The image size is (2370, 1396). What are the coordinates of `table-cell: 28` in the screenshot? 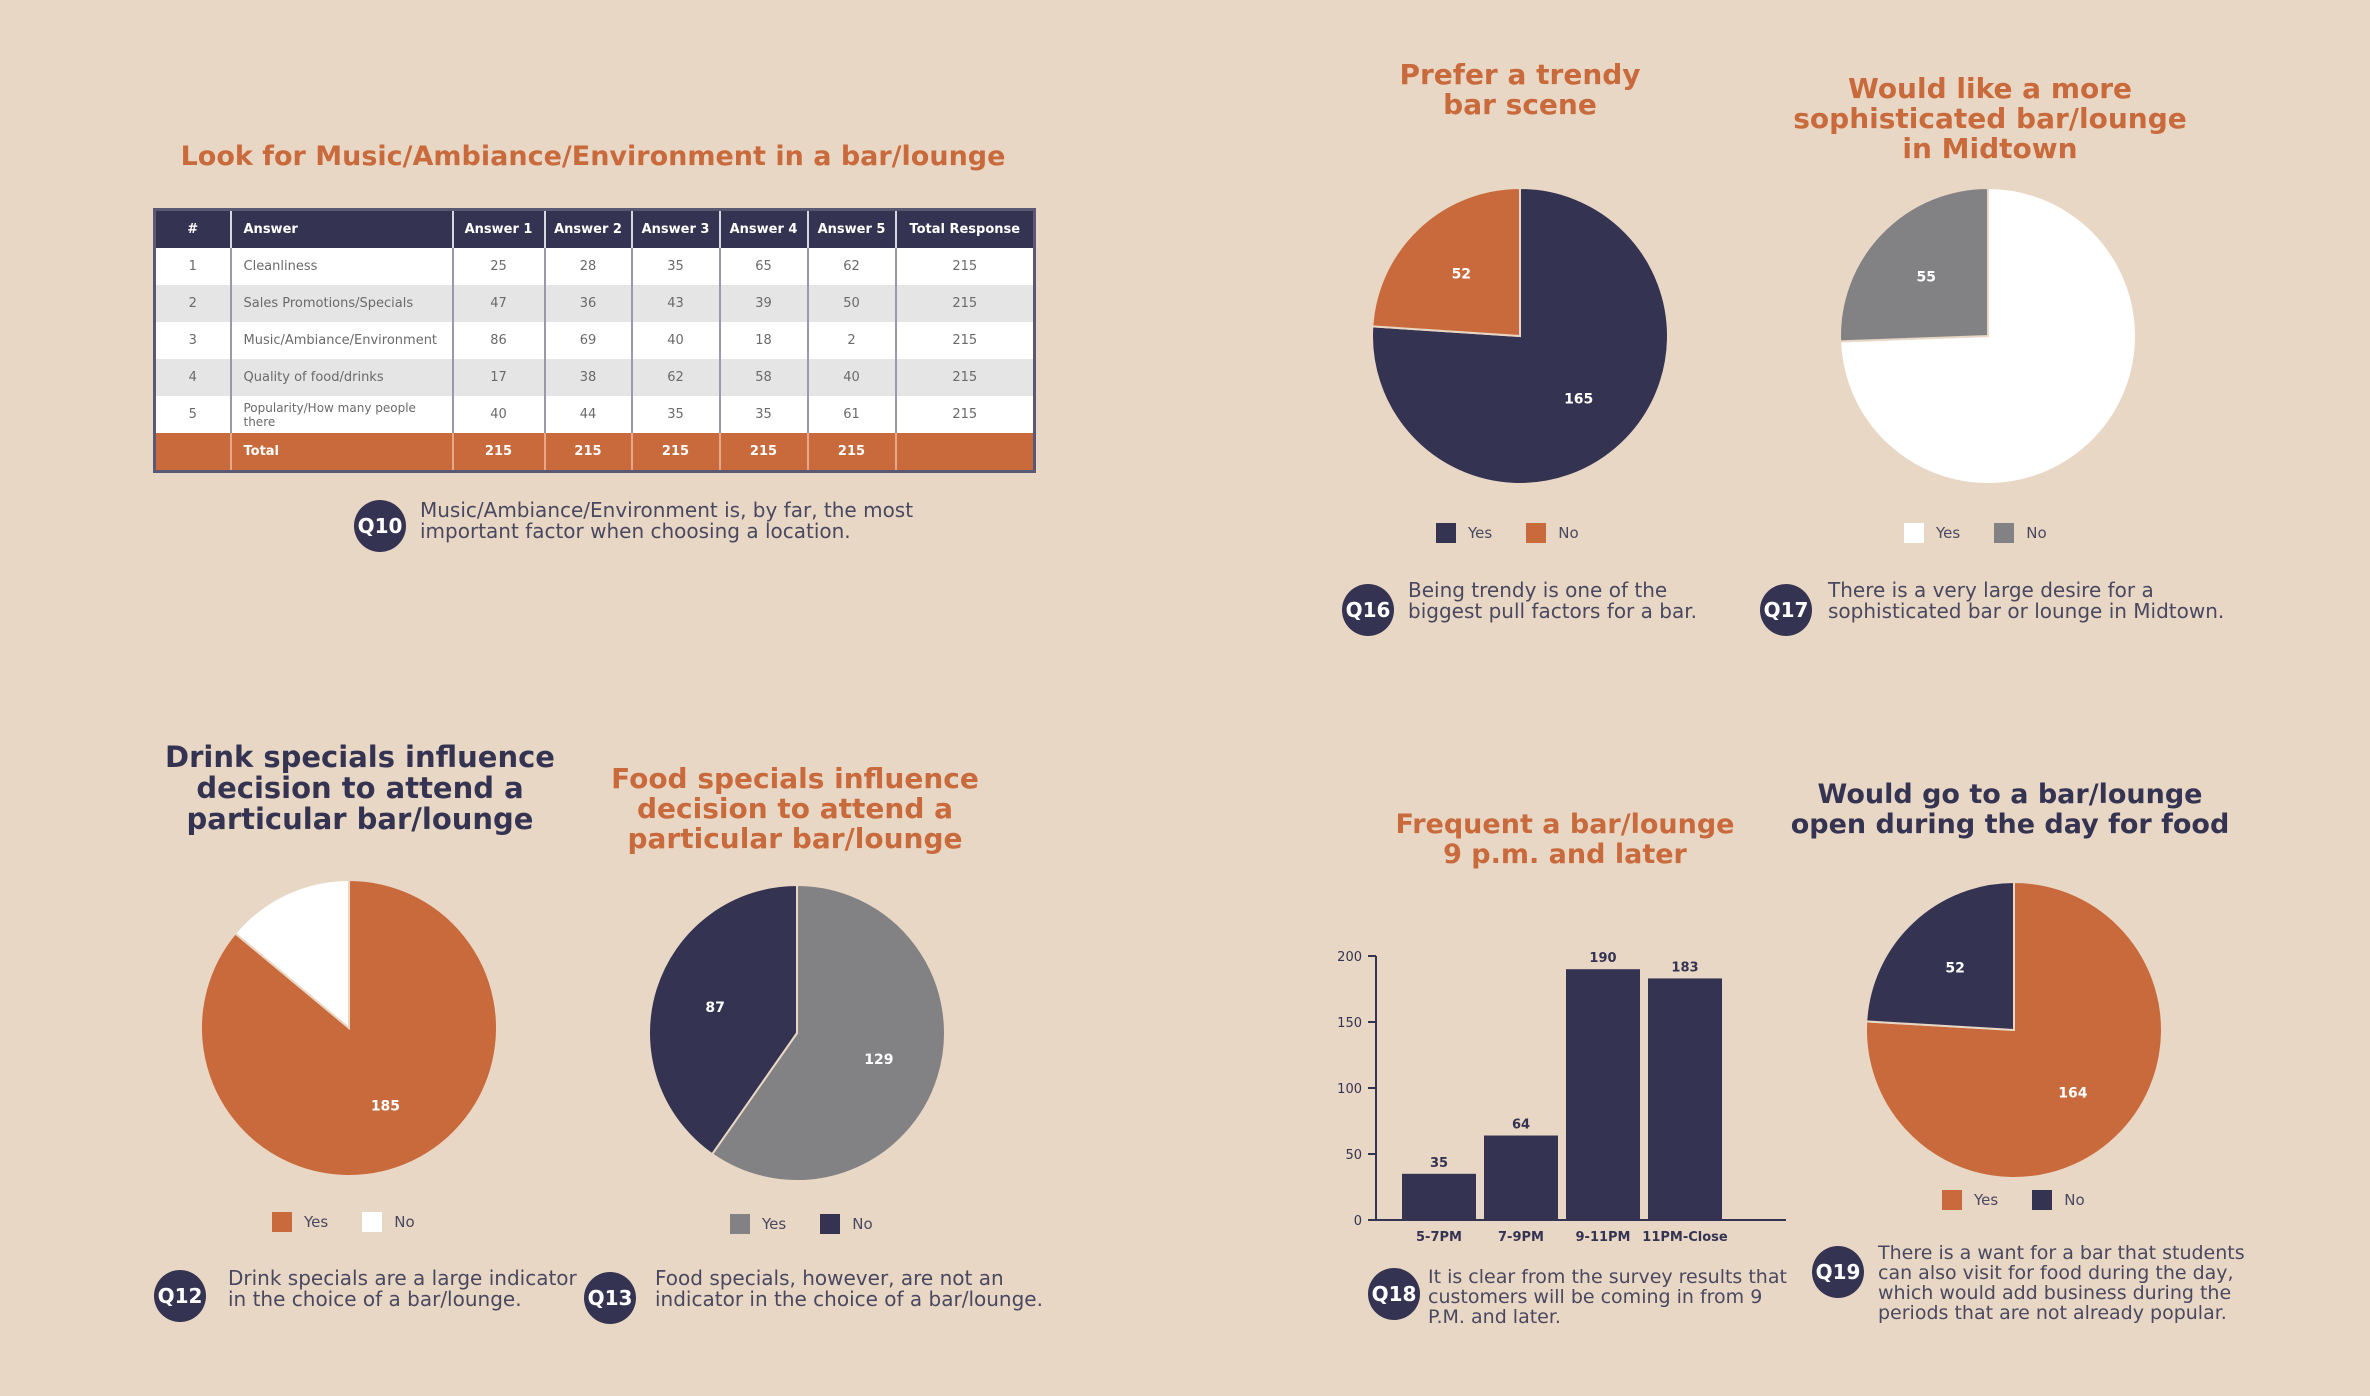 It's located at (588, 266).